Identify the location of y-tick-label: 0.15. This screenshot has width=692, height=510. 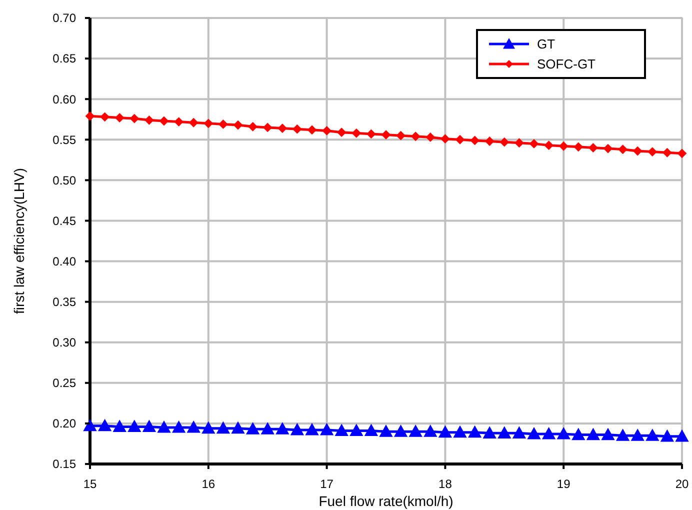
(64, 464).